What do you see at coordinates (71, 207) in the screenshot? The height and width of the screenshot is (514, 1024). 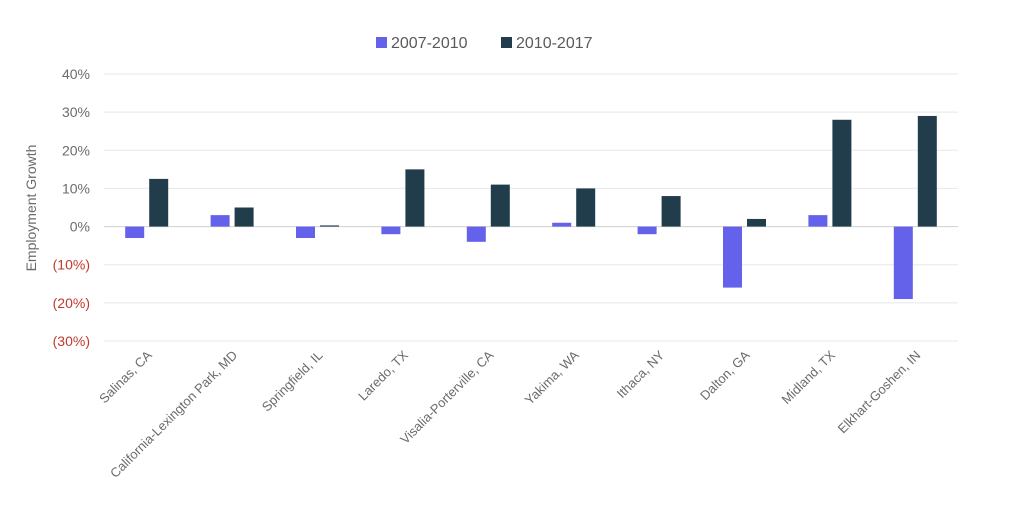 I see `y-axis-ticks: 40% 30% 20% 10% 0% (10%) (20%) (30%)` at bounding box center [71, 207].